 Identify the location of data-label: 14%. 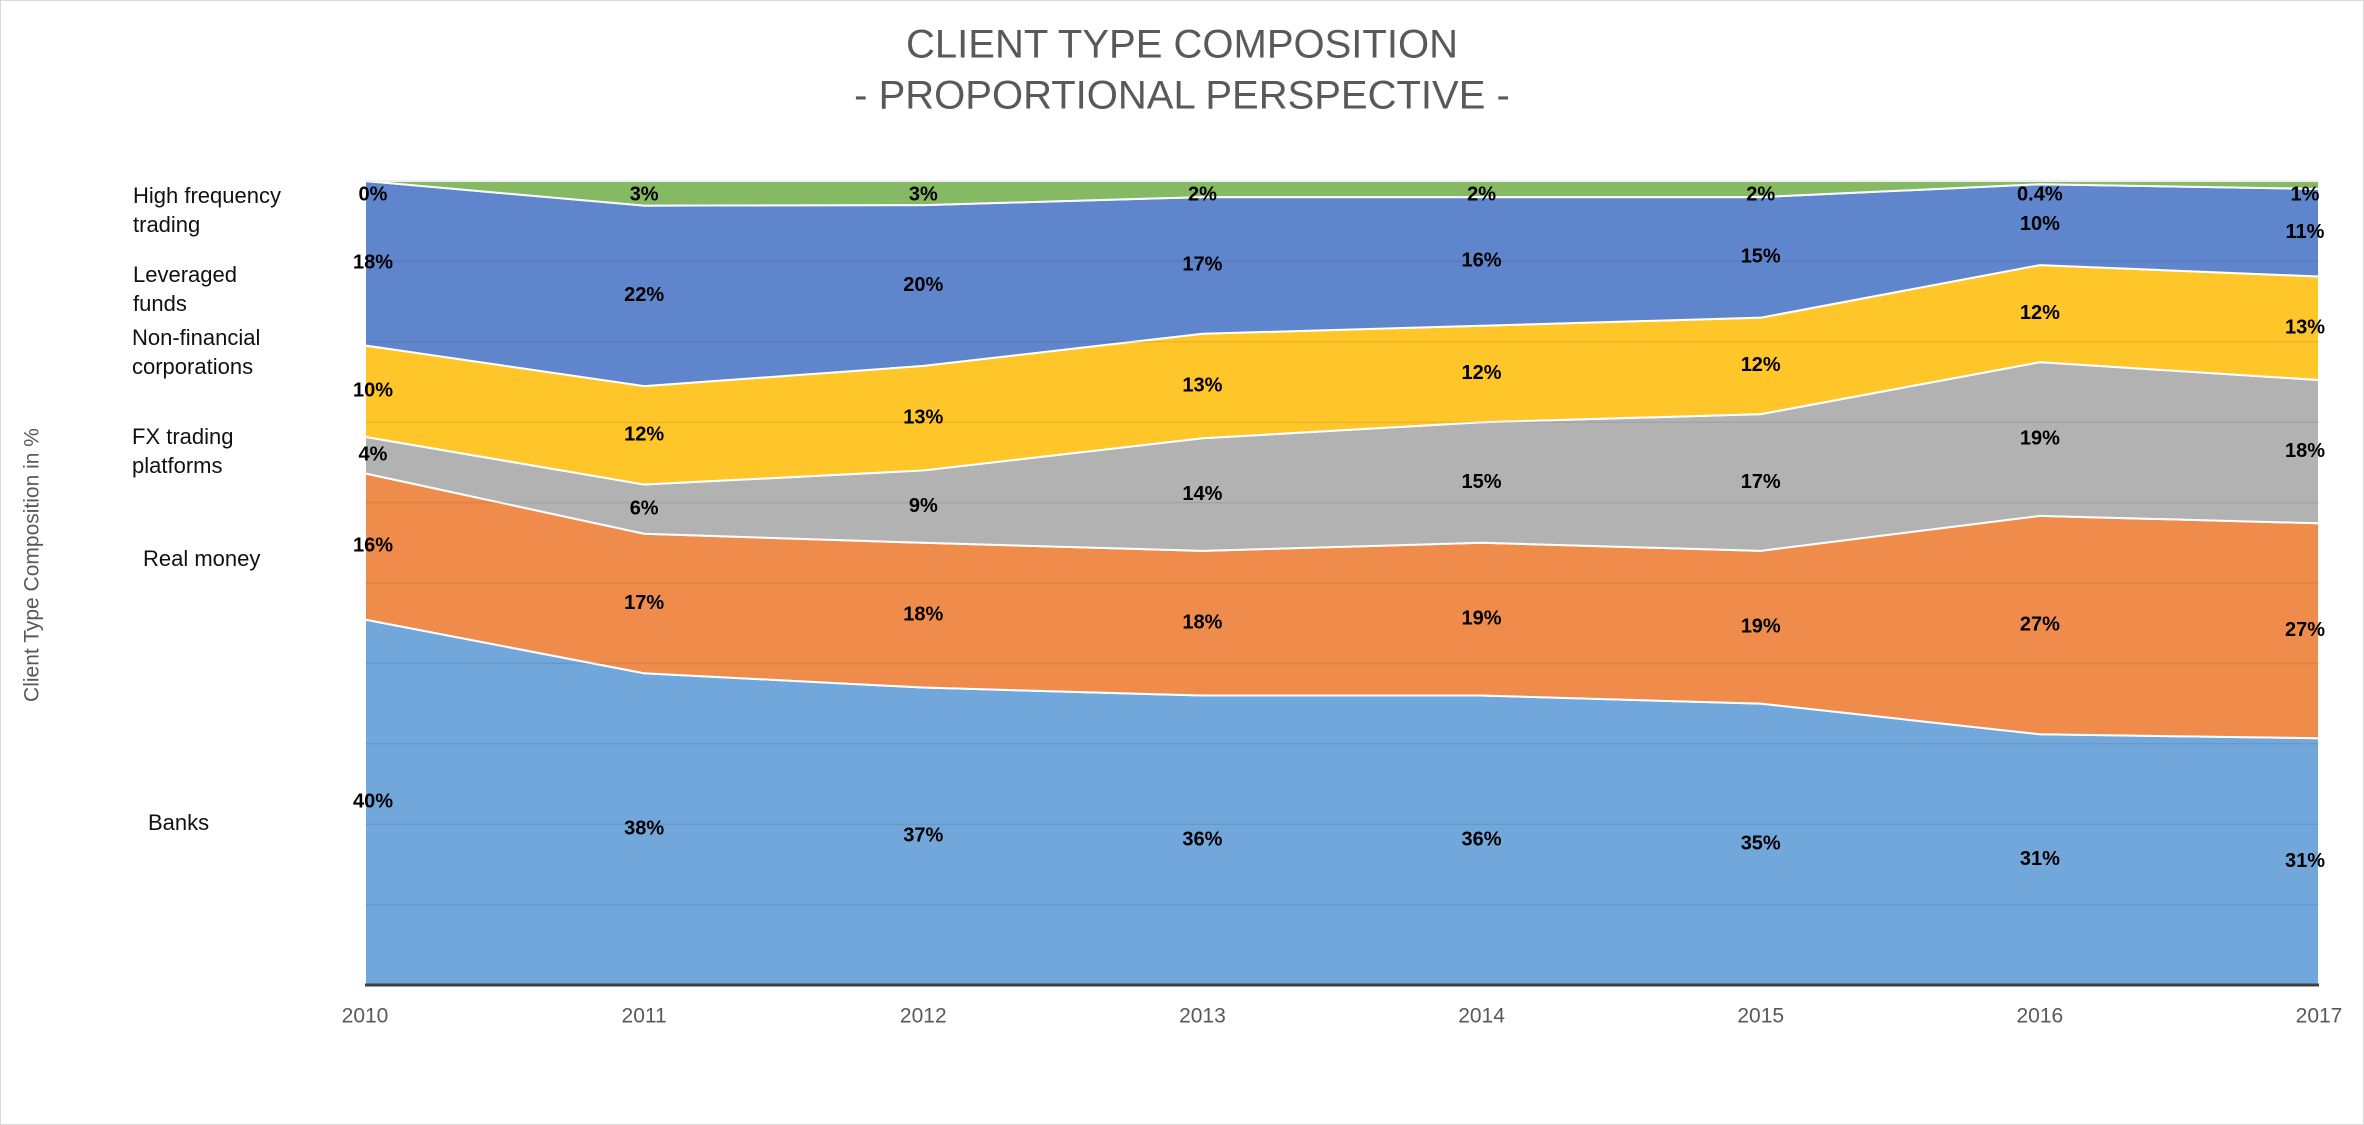
(1202, 494).